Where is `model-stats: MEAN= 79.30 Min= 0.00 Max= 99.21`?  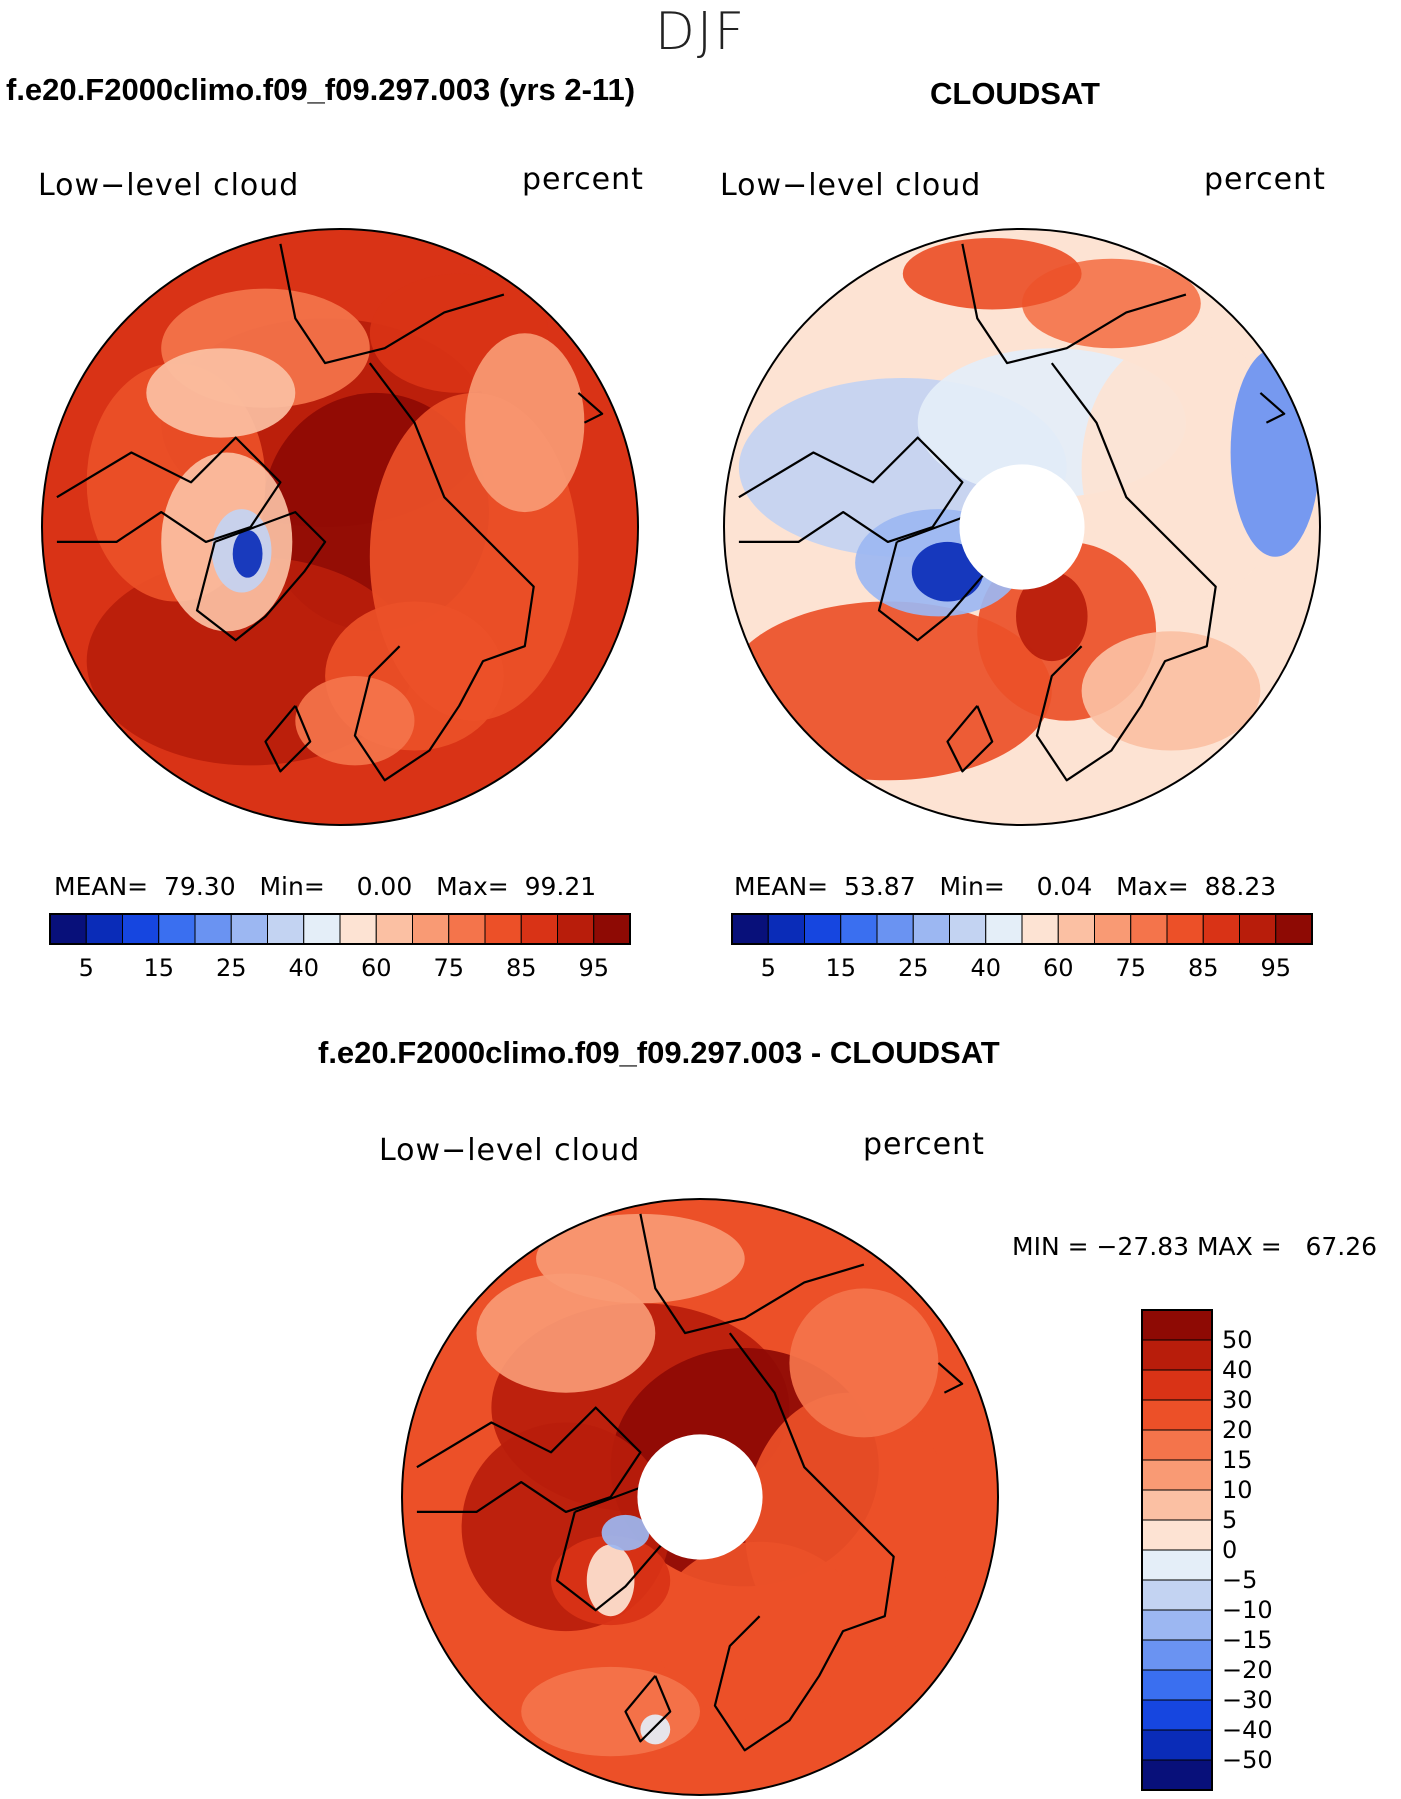
model-stats: MEAN= 79.30 Min= 0.00 Max= 99.21 is located at coordinates (325, 886).